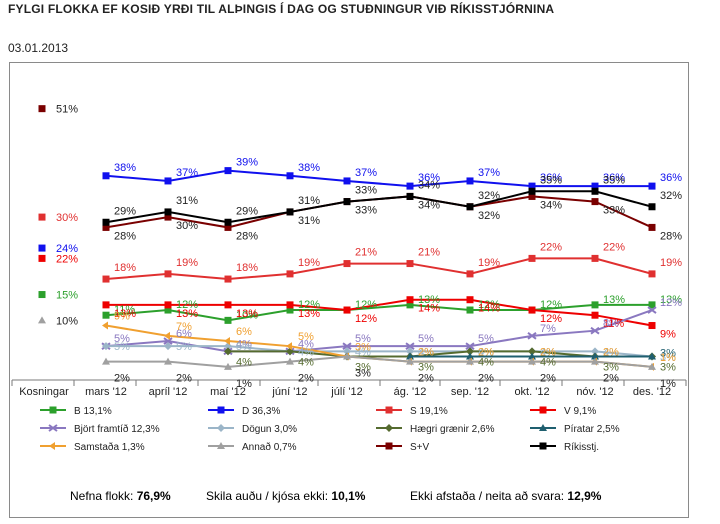 Image resolution: width=720 pixels, height=524 pixels. What do you see at coordinates (106, 392) in the screenshot?
I see `x-tick-label: mars '12` at bounding box center [106, 392].